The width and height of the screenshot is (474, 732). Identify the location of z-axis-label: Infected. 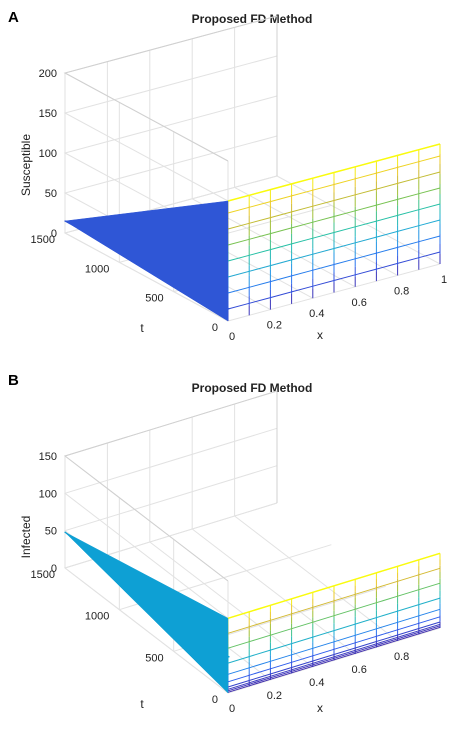
(26, 537).